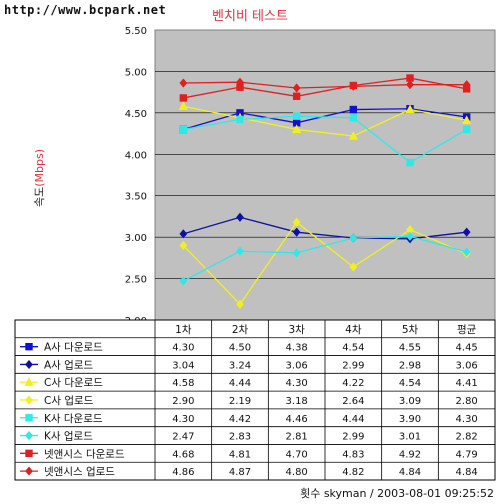 This screenshot has width=500, height=504. I want to click on table-value: 4.50, so click(240, 348).